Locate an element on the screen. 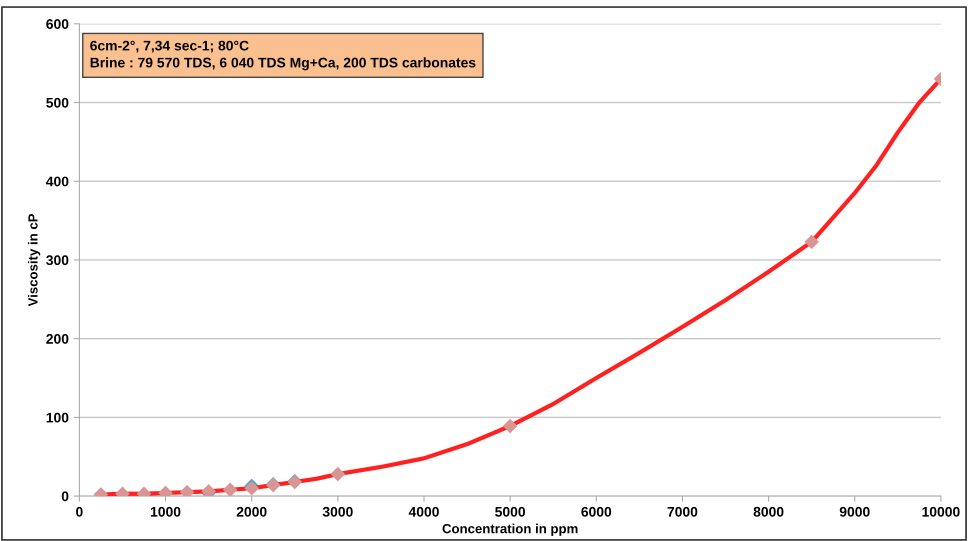 The height and width of the screenshot is (541, 968). x-tick-label: 1000 is located at coordinates (165, 511).